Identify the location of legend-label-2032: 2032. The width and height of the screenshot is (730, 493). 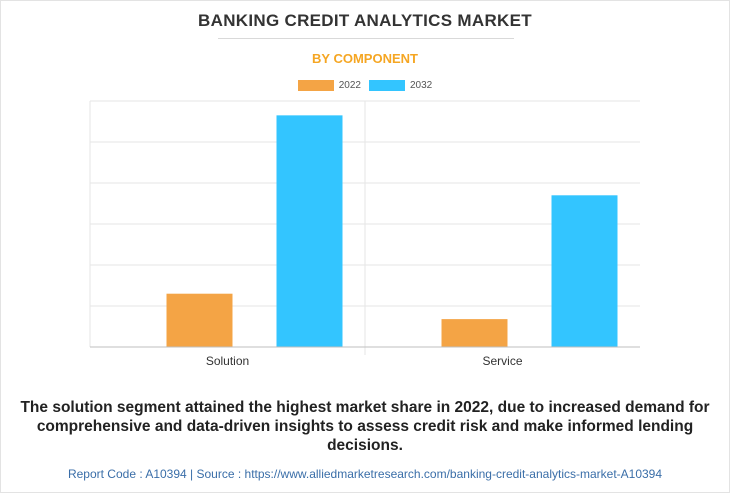
(421, 85).